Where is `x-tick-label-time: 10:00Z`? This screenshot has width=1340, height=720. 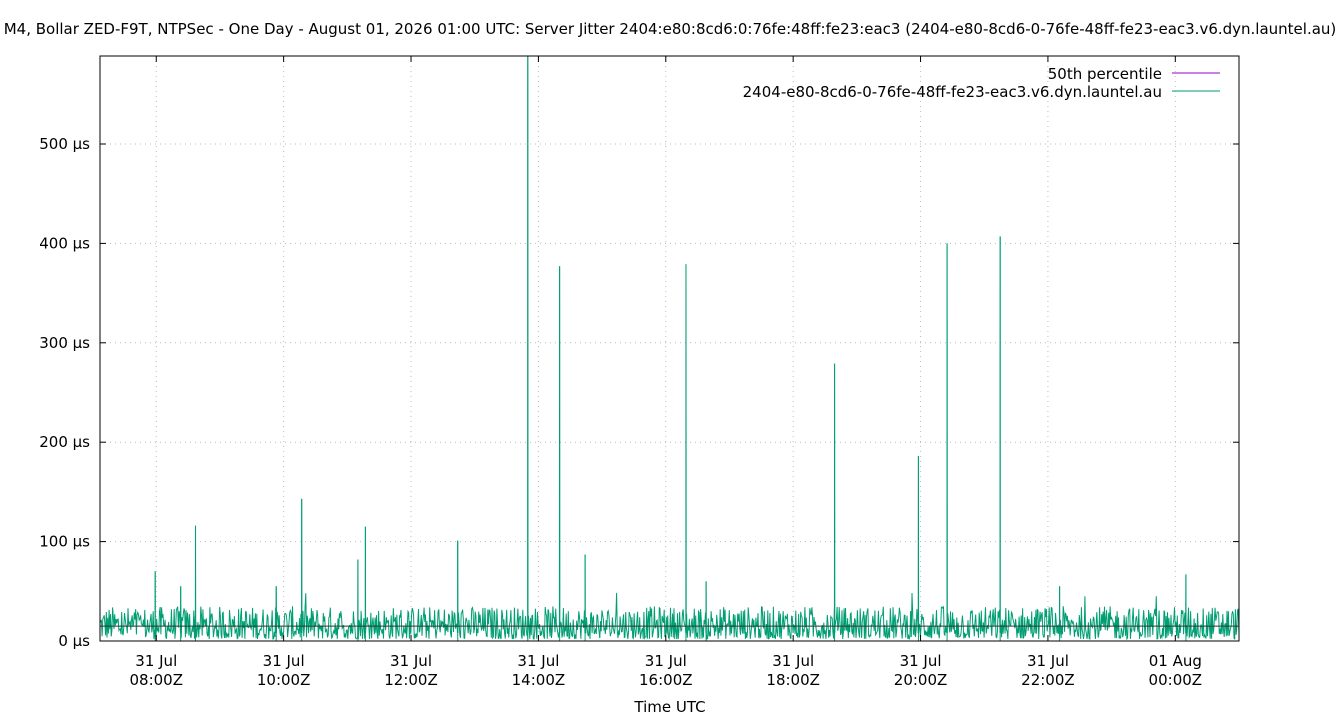
x-tick-label-time: 10:00Z is located at coordinates (284, 680).